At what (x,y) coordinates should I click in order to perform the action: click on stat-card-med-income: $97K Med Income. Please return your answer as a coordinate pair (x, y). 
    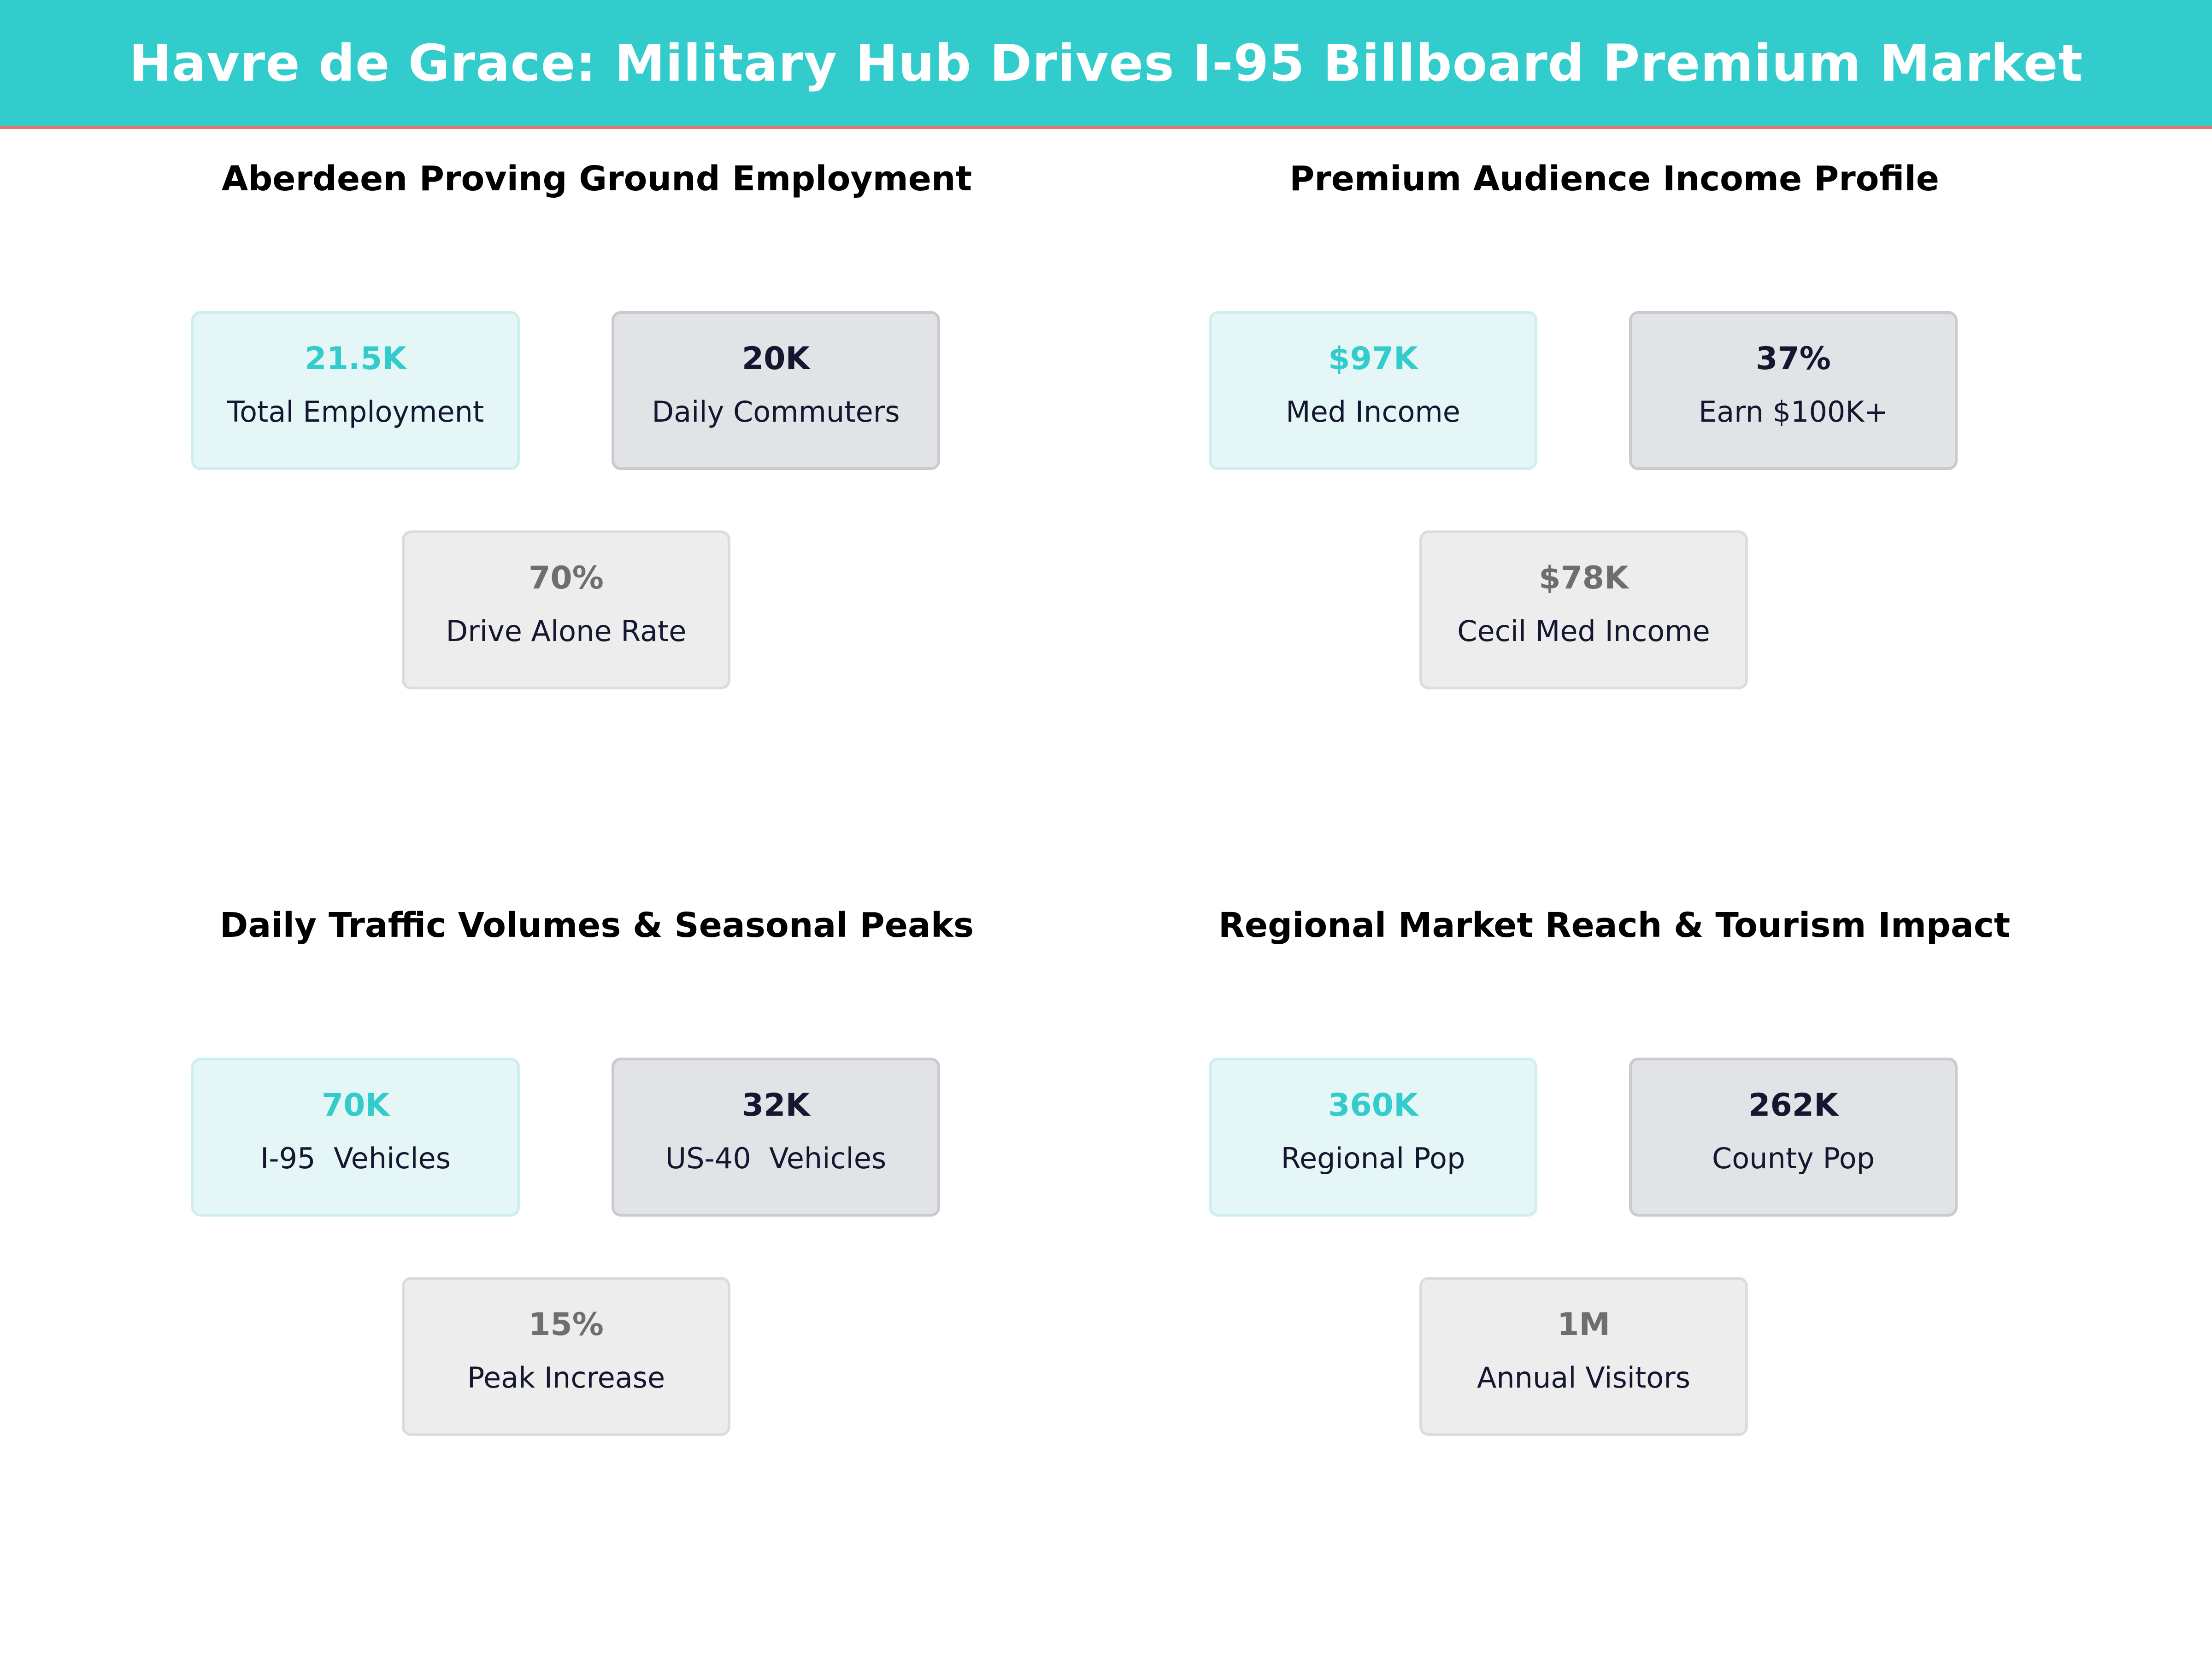
    Looking at the image, I should click on (1373, 390).